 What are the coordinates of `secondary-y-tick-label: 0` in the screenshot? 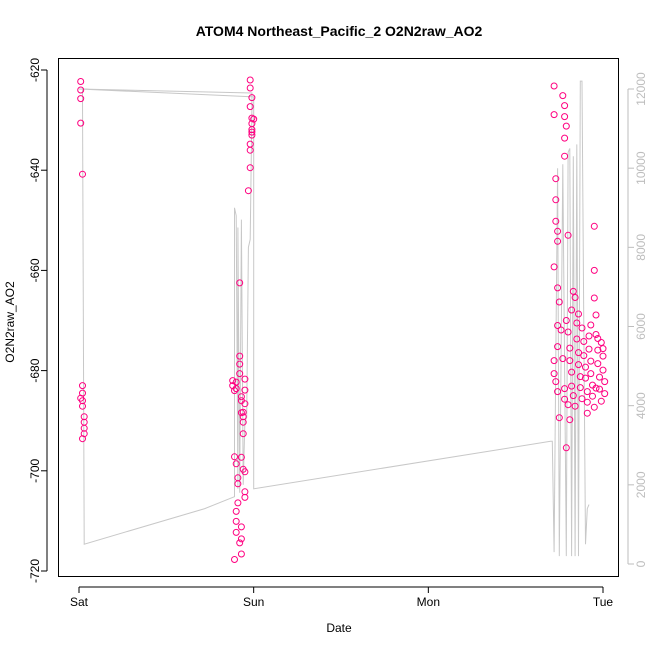 It's located at (641, 563).